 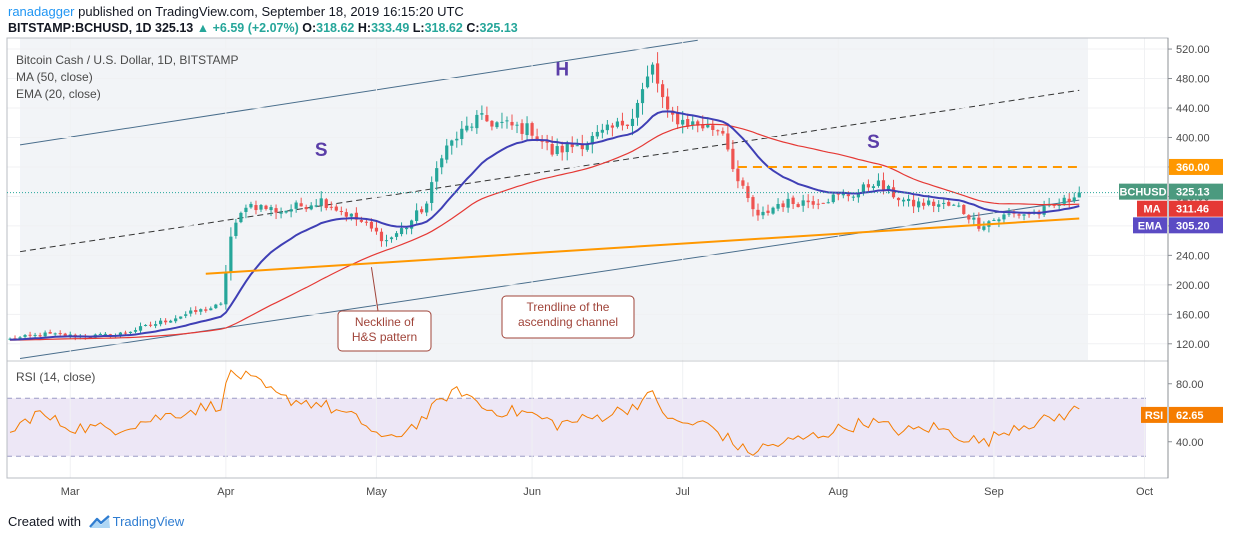 I want to click on symbol: BITSTAMP:BCHUSD, 1D, so click(x=80, y=28).